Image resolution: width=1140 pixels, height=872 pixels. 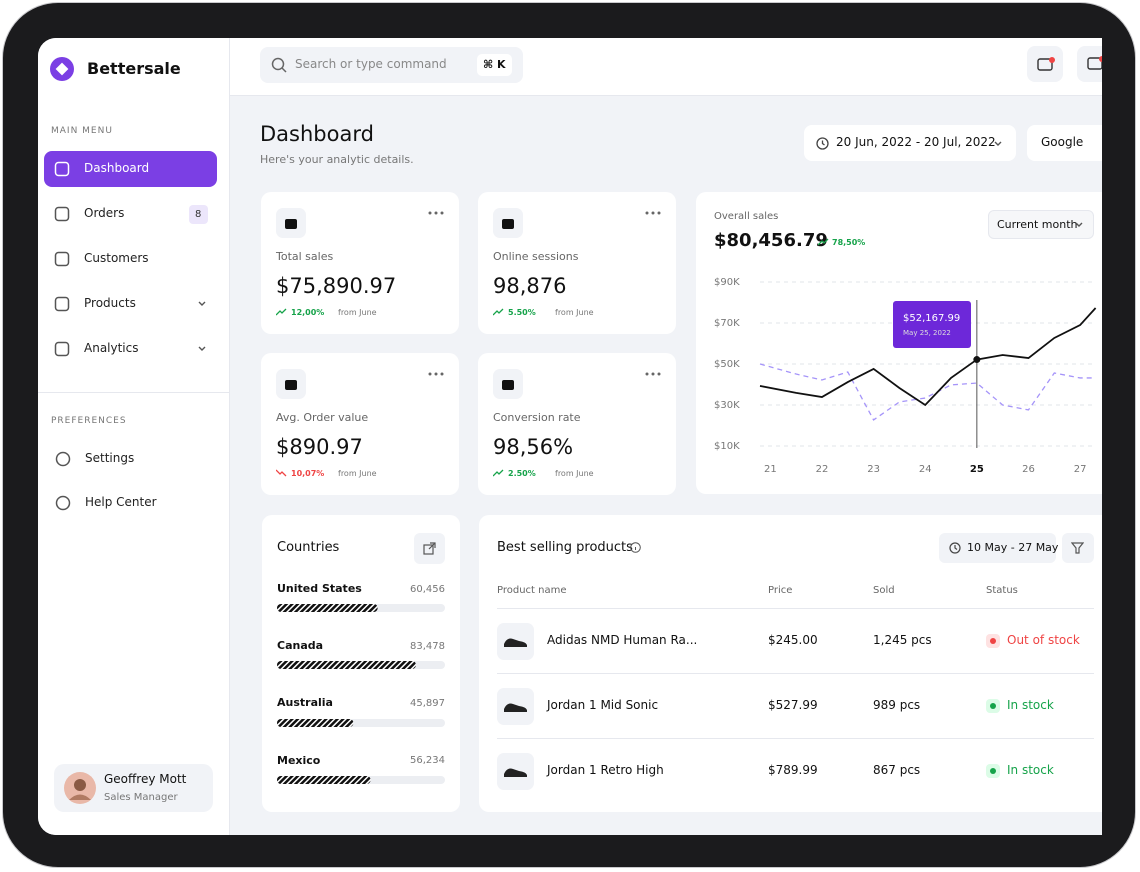 What do you see at coordinates (319, 447) in the screenshot?
I see `stat-value: $890.97` at bounding box center [319, 447].